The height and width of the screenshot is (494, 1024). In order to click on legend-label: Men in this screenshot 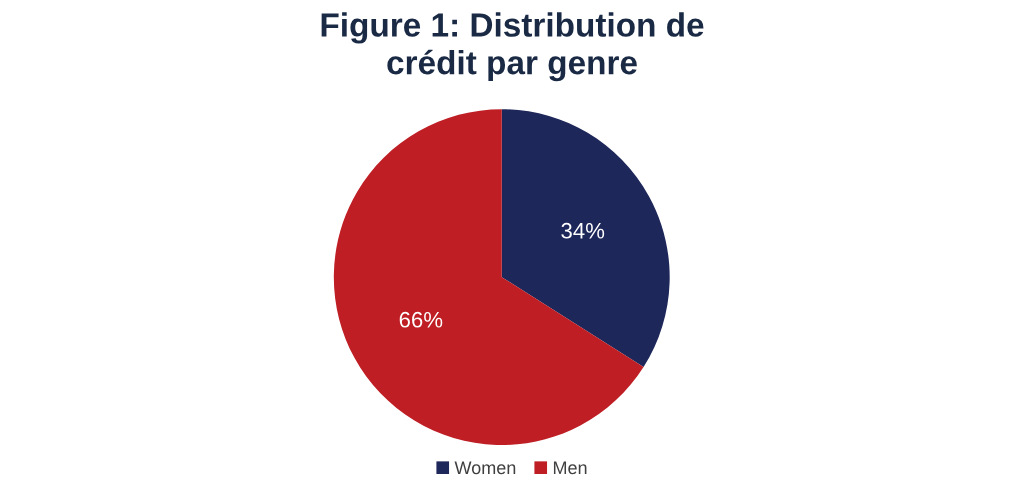, I will do `click(570, 468)`.